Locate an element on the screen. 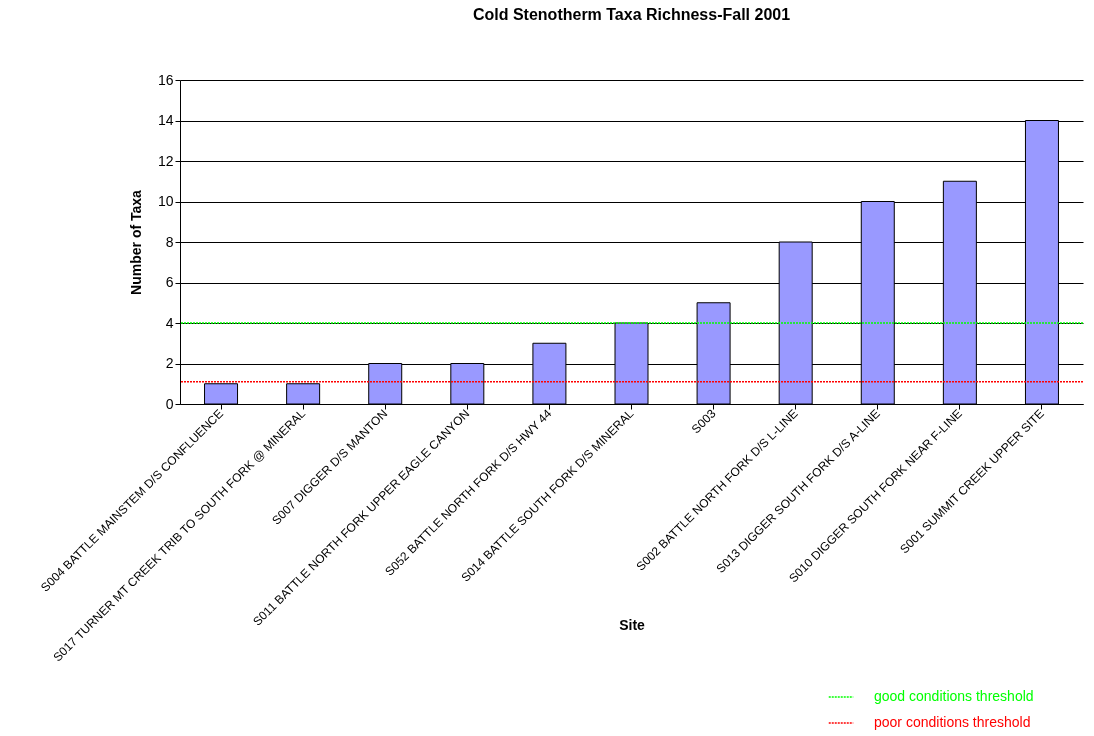  y-tick-label: 4 is located at coordinates (169, 322).